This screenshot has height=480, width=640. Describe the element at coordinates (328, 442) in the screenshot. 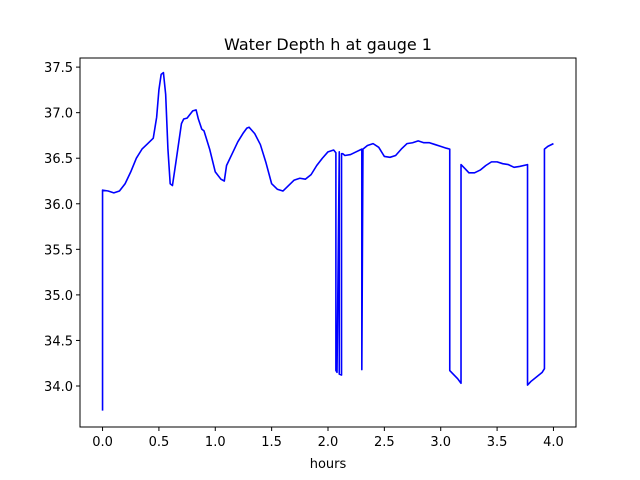

I see `x-tick-label: 2.0` at that location.